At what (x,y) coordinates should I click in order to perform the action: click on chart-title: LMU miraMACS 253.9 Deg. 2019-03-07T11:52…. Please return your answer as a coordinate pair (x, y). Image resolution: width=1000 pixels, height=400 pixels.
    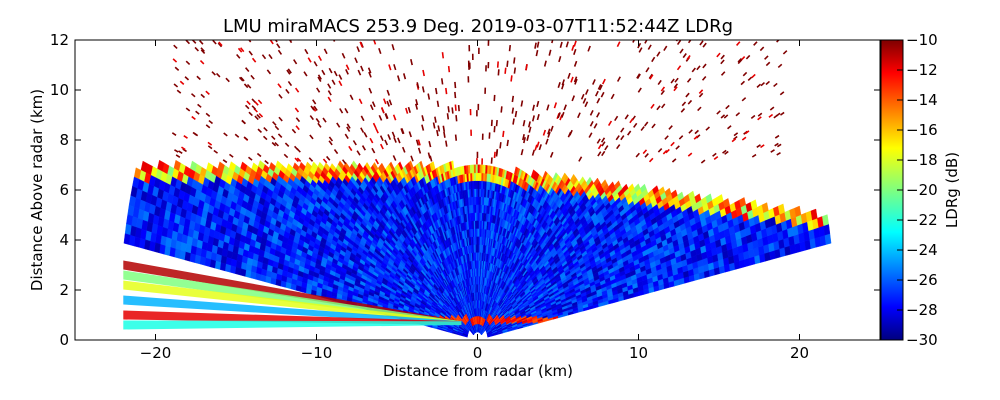
    Looking at the image, I should click on (478, 26).